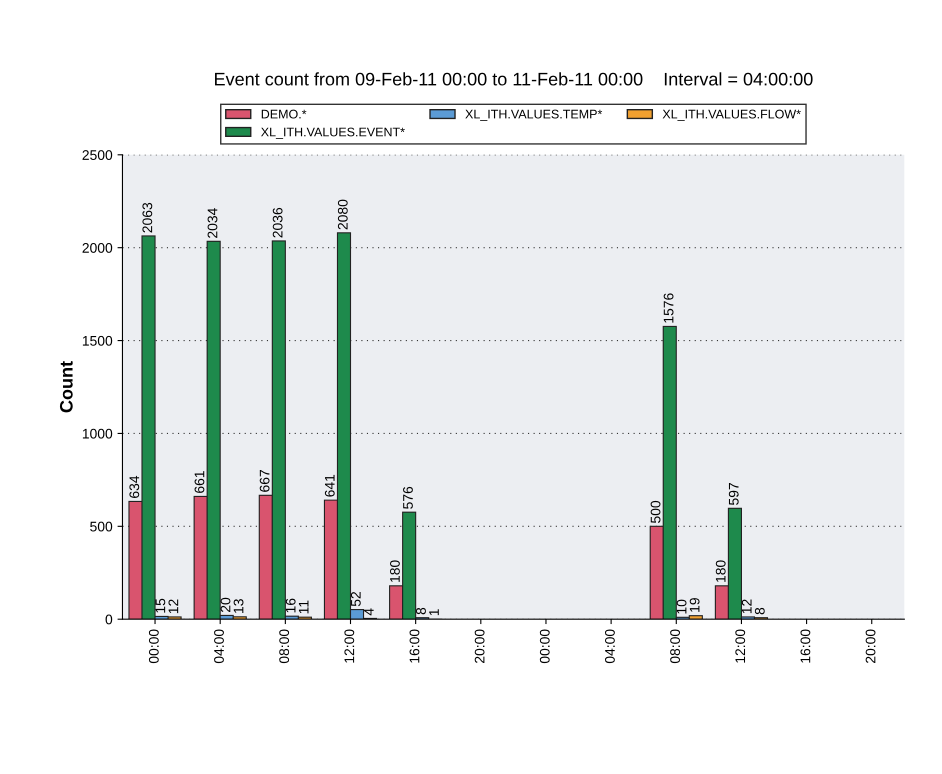 Image resolution: width=942 pixels, height=774 pixels. What do you see at coordinates (97, 433) in the screenshot?
I see `y-tick-label: 1000` at bounding box center [97, 433].